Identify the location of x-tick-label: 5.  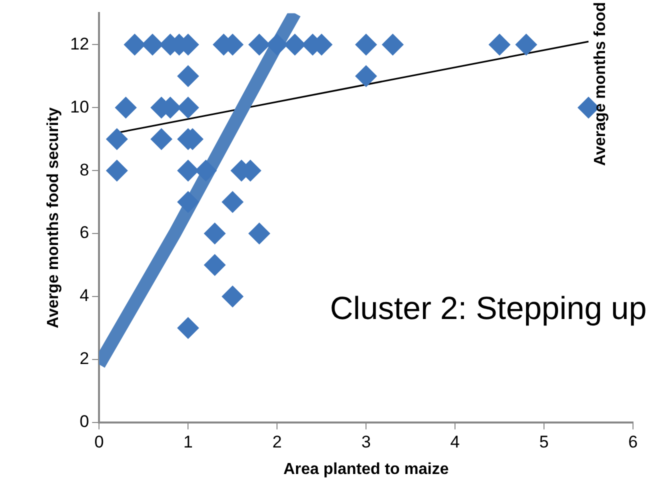
(544, 442).